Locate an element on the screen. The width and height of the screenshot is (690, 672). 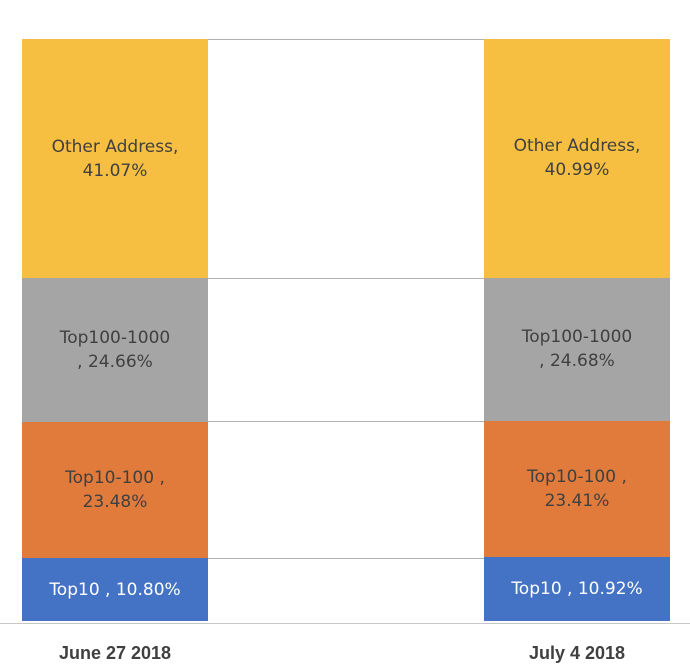
bar-segment-other-address-1: Other Address, 41.07% is located at coordinates (115, 158).